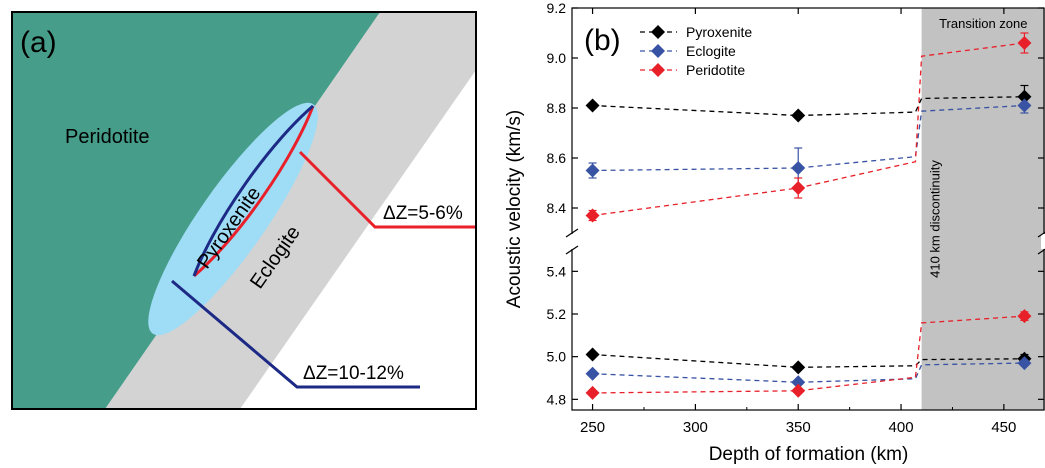 Image resolution: width=1045 pixels, height=468 pixels. What do you see at coordinates (602, 40) in the screenshot?
I see `panel-b-label: (b)` at bounding box center [602, 40].